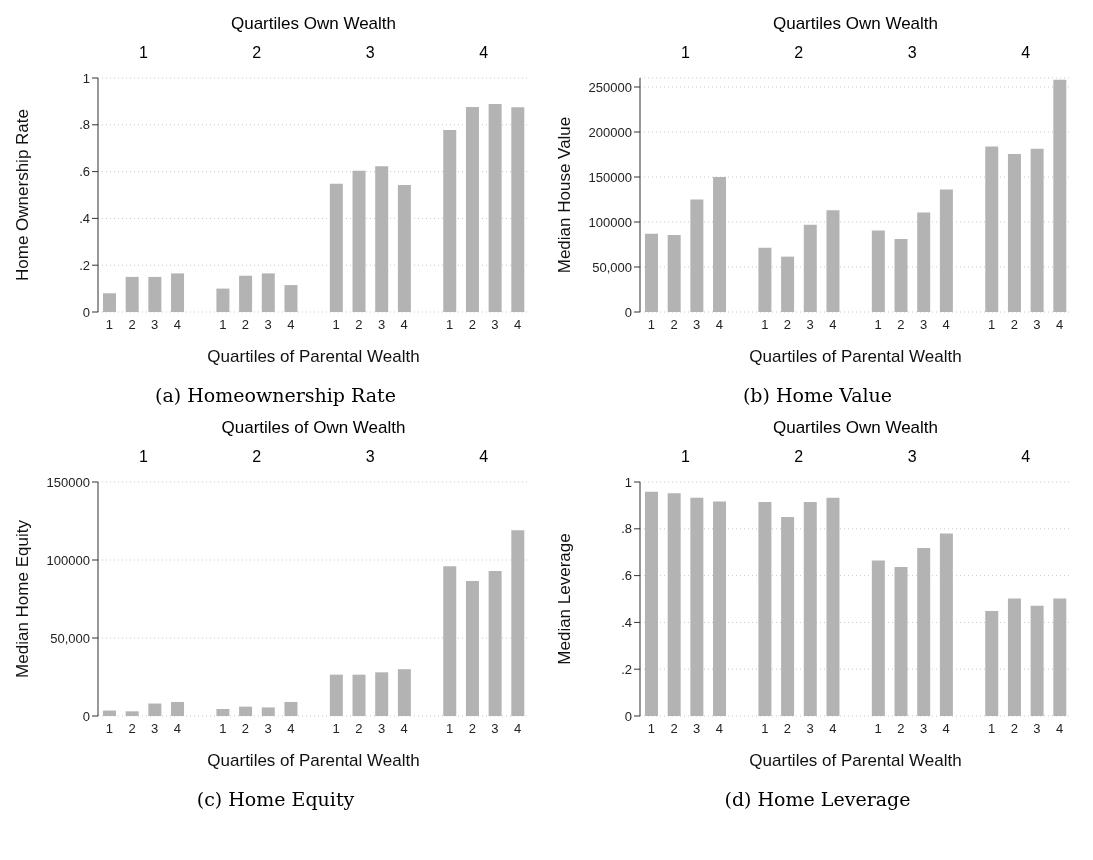 Image resolution: width=1093 pixels, height=860 pixels. What do you see at coordinates (565, 195) in the screenshot?
I see `y-axis-title: Median House Value` at bounding box center [565, 195].